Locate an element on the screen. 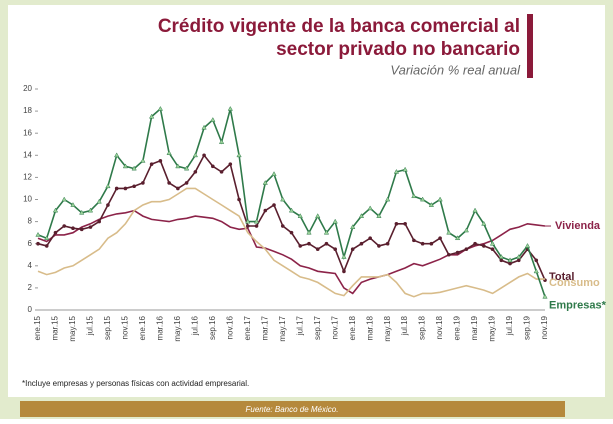  x-tick-label: may.19 is located at coordinates (492, 328).